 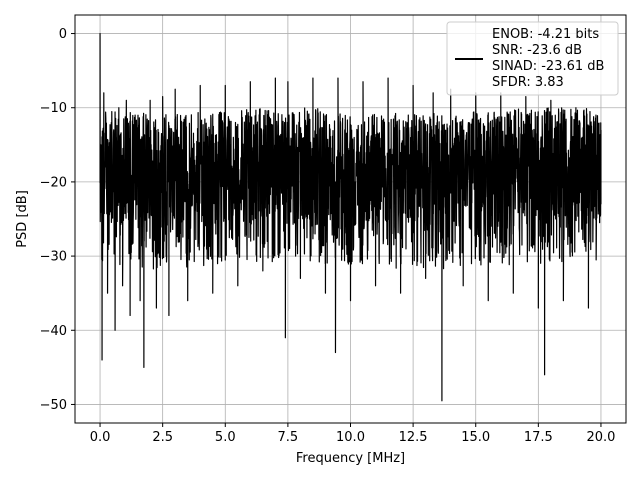 I want to click on x-tick-label: 15.0, so click(x=475, y=437).